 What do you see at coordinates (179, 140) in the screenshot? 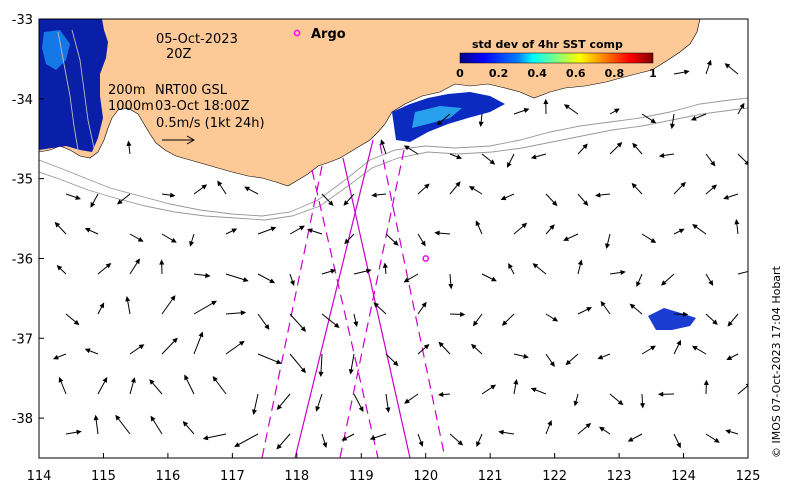
I see `scale-arrow` at bounding box center [179, 140].